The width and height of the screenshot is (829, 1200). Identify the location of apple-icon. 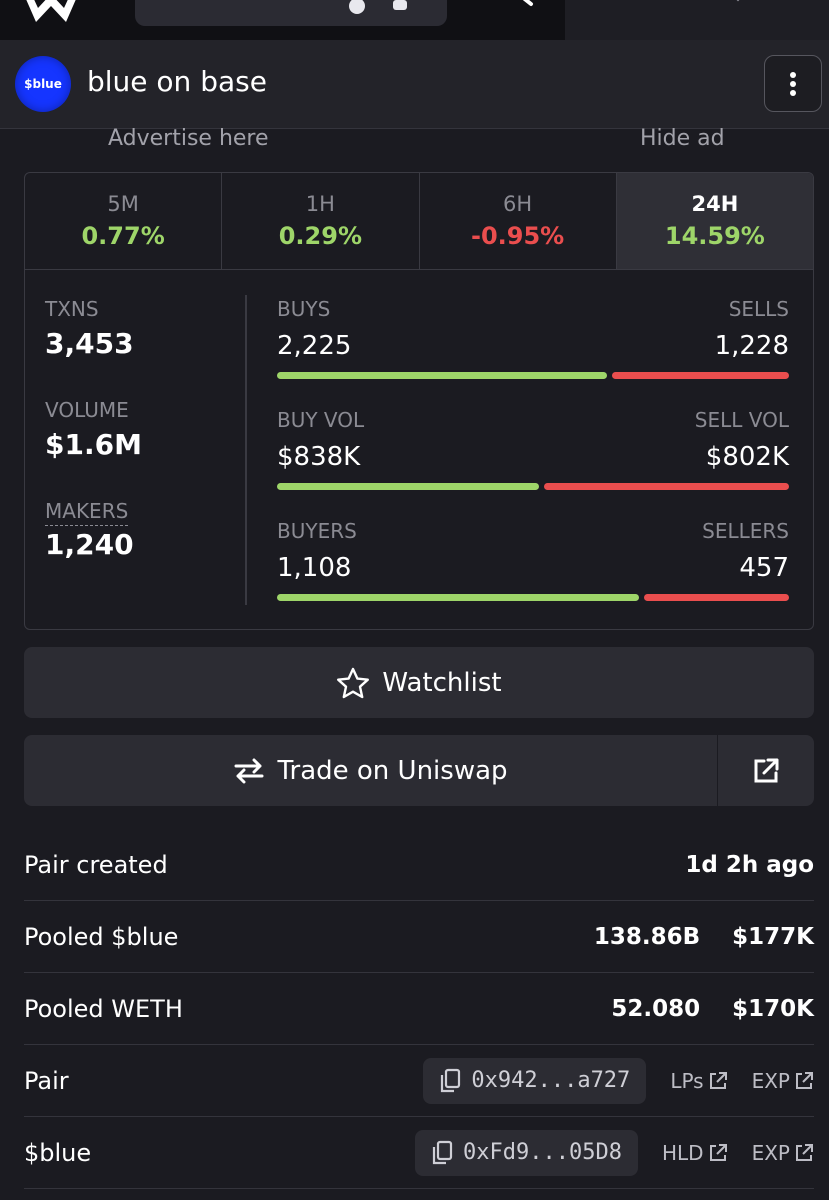
(357, 7).